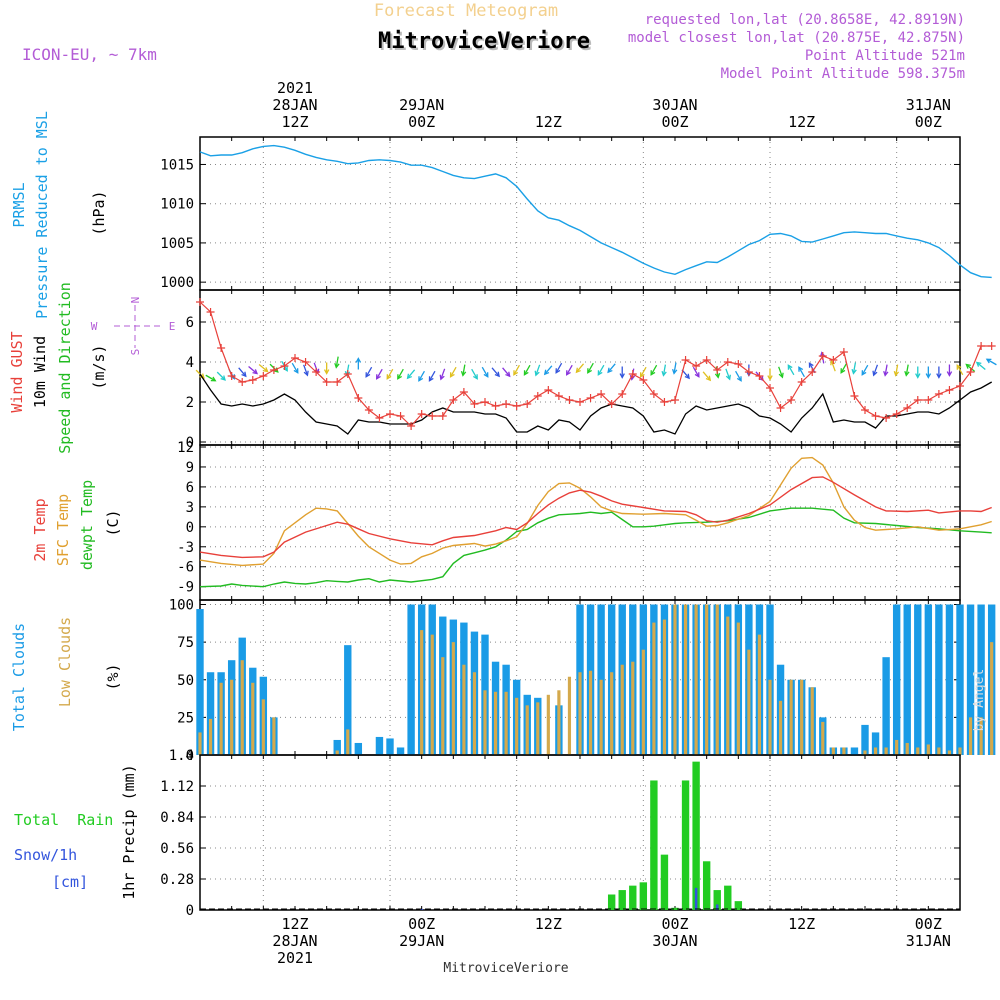 The height and width of the screenshot is (1000, 1000). Describe the element at coordinates (843, 74) in the screenshot. I see `info-model-altitude: Model Point Altitude 598.375m` at that location.